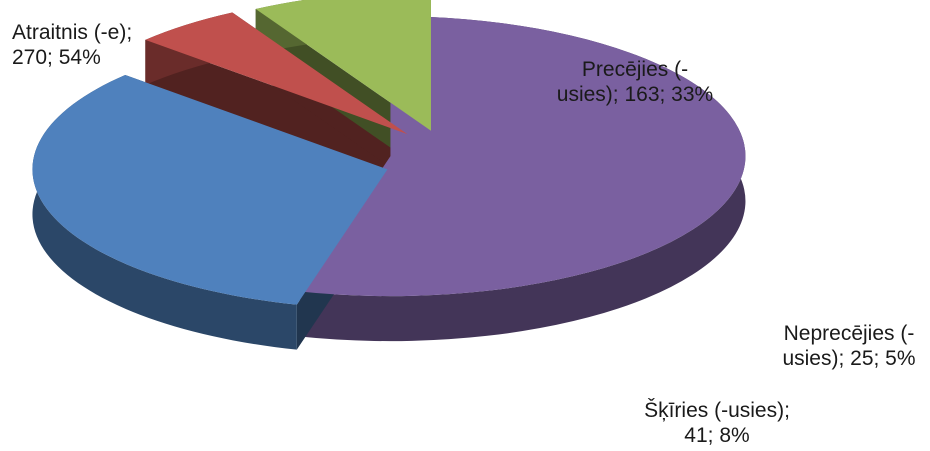 Image resolution: width=930 pixels, height=451 pixels. What do you see at coordinates (717, 423) in the screenshot?
I see `data-label-skiries: Šķīries (-usies); 41; 8%` at bounding box center [717, 423].